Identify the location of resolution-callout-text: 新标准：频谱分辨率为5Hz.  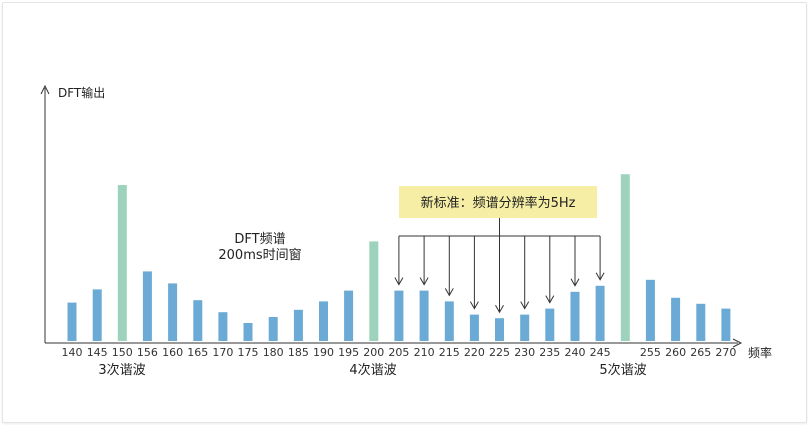
(498, 203).